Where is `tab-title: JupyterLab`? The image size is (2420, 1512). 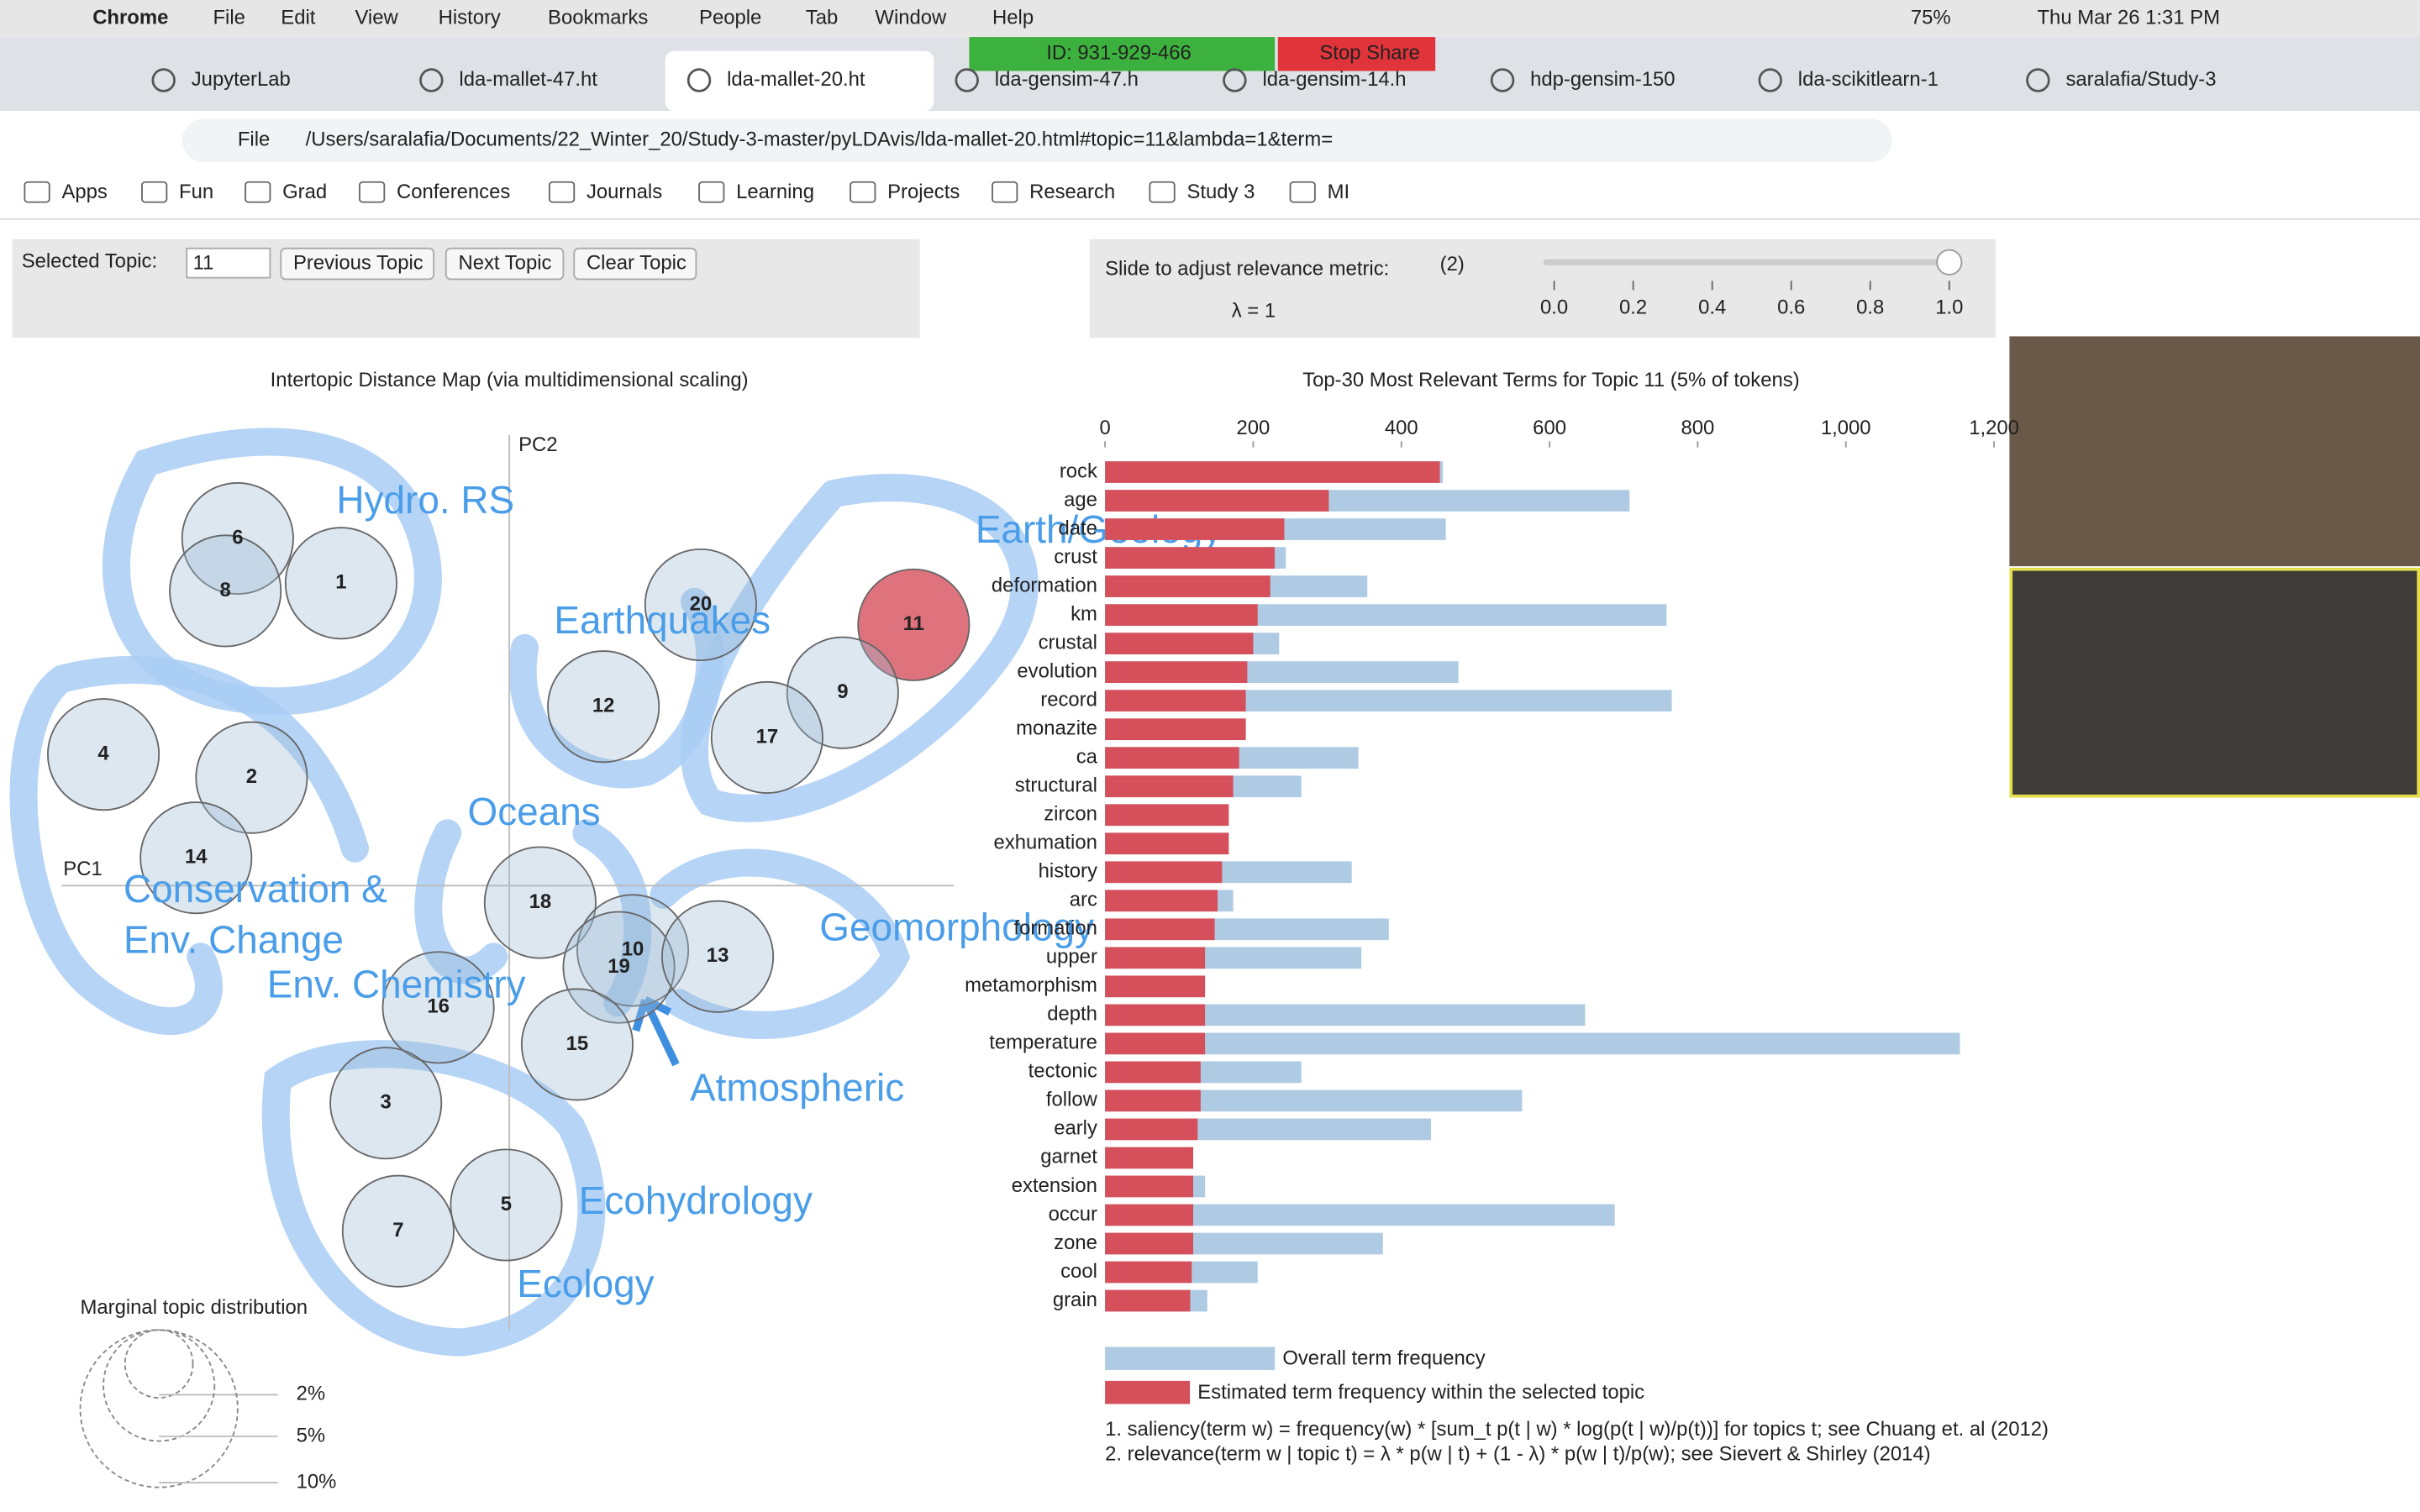
tab-title: JupyterLab is located at coordinates (241, 79).